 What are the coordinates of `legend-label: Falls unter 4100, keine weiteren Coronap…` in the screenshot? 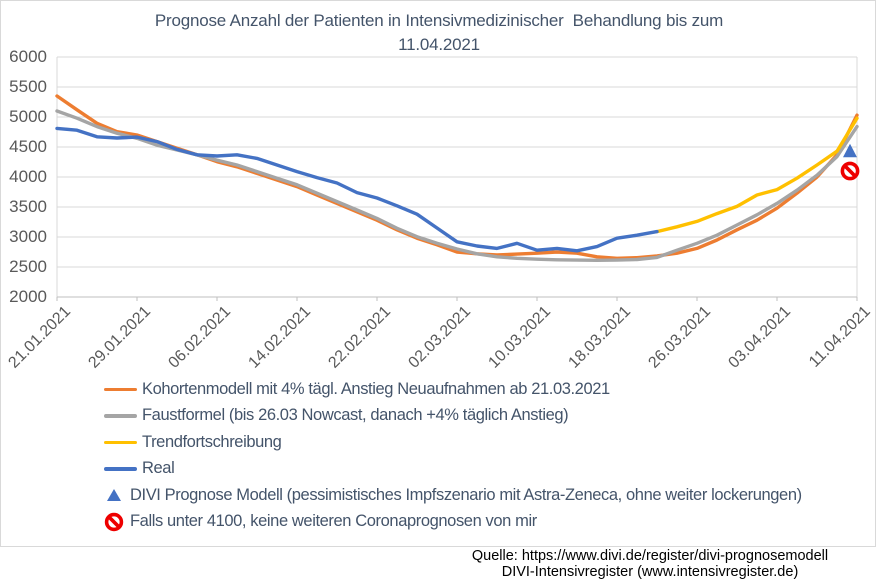 It's located at (333, 521).